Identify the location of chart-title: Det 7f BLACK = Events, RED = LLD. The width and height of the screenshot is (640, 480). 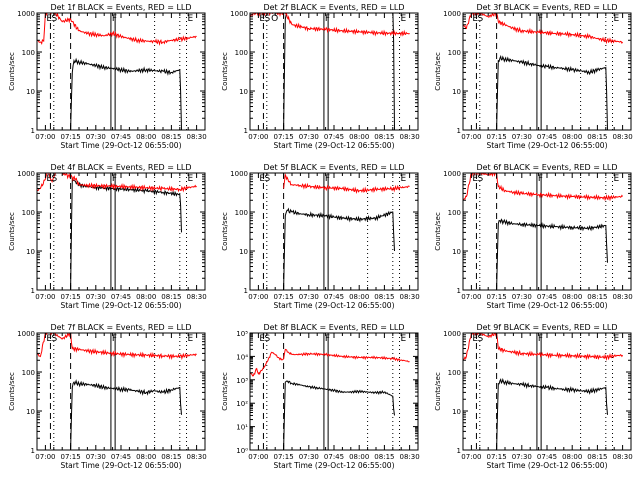
(120, 327).